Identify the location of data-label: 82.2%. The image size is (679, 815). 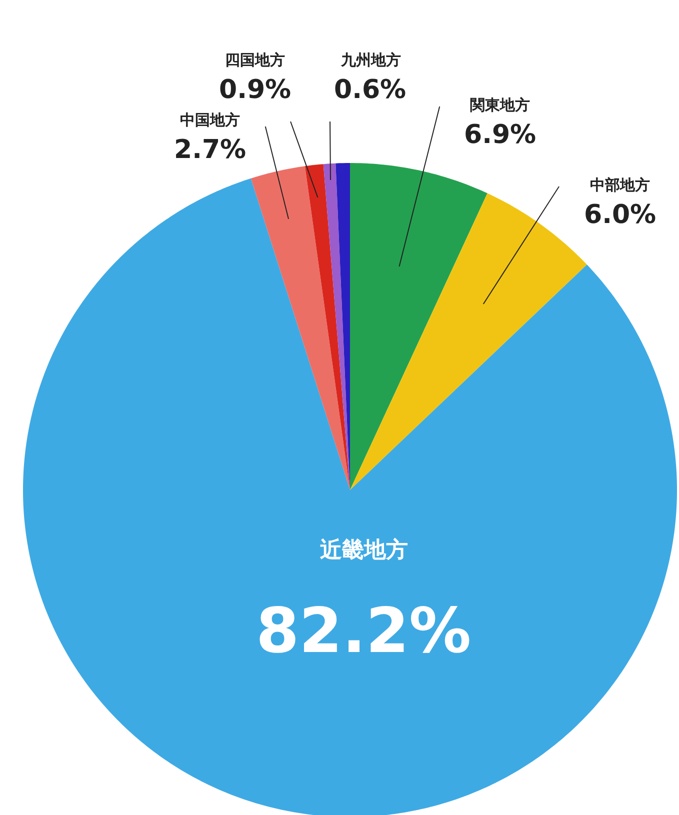
(364, 630).